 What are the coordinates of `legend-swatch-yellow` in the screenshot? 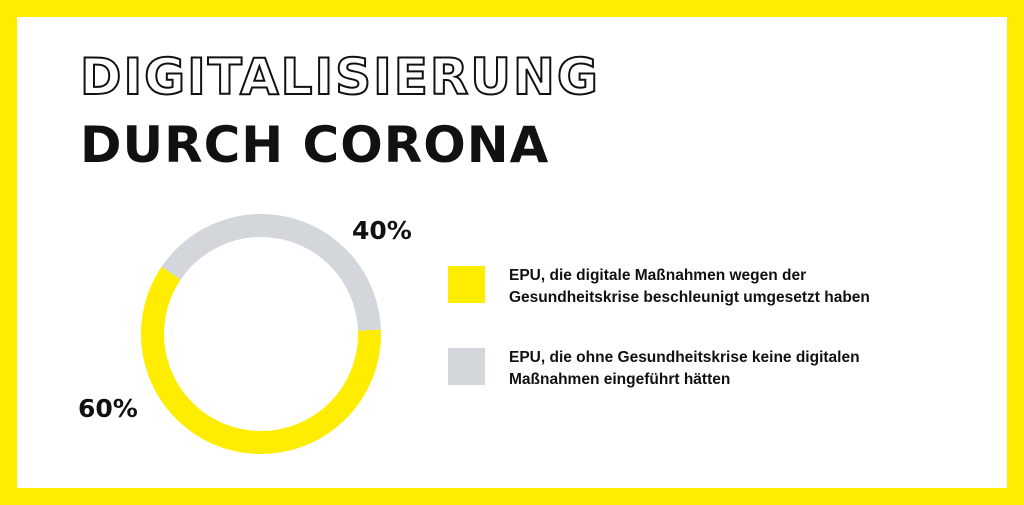 It's located at (466, 284).